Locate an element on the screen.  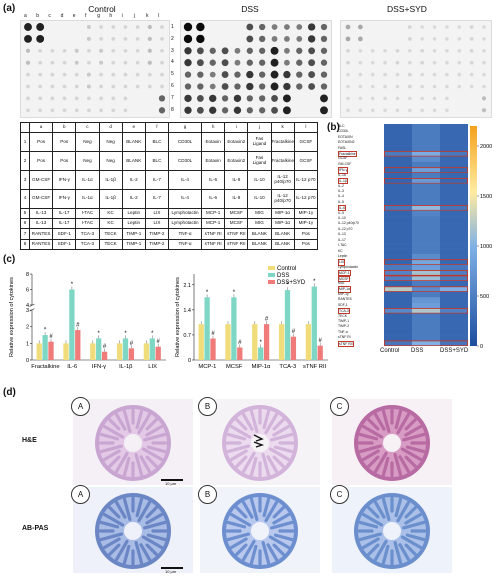
colorbar-tick-label: 500 is located at coordinates (484, 297).